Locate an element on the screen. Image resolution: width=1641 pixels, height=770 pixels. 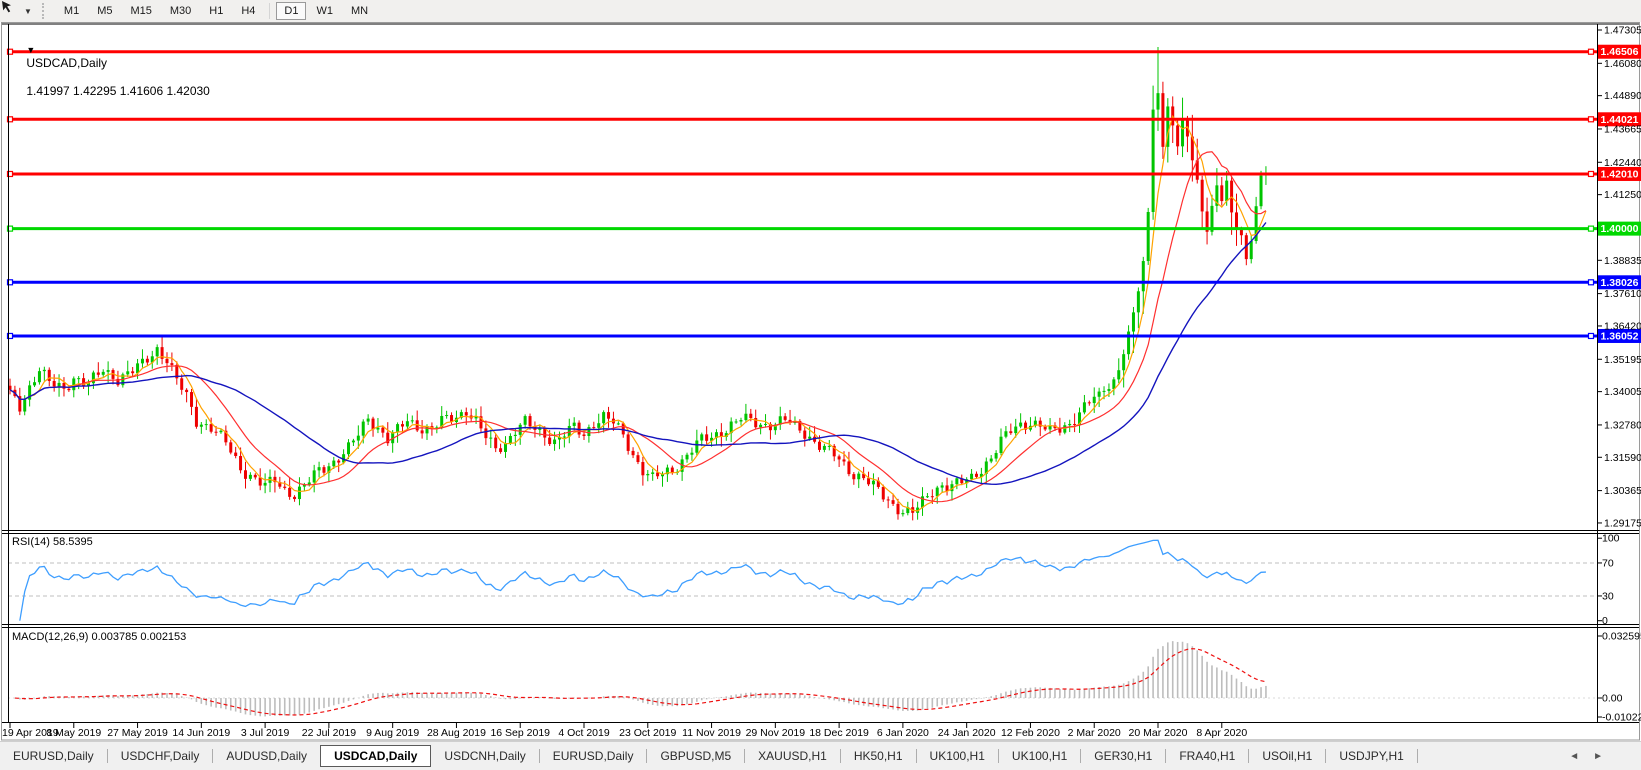
rsi-tick-label: 100 is located at coordinates (1611, 539).